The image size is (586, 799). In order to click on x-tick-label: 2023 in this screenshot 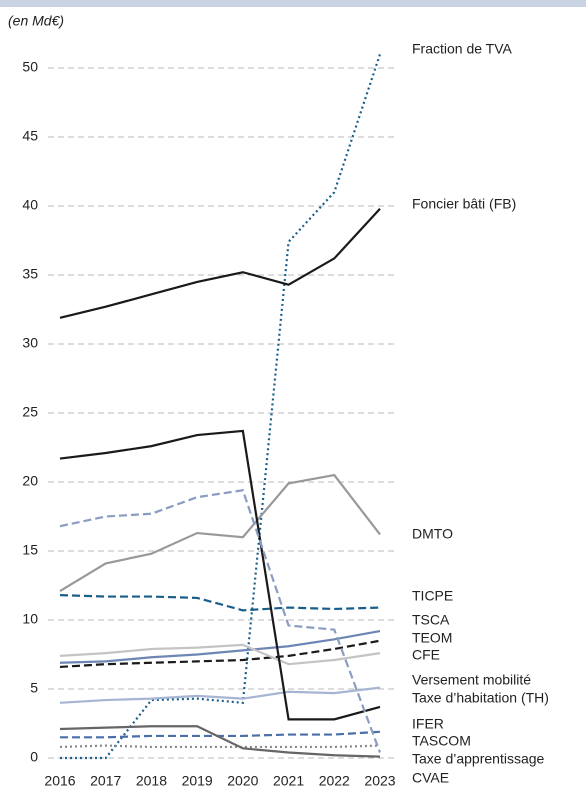, I will do `click(379, 781)`.